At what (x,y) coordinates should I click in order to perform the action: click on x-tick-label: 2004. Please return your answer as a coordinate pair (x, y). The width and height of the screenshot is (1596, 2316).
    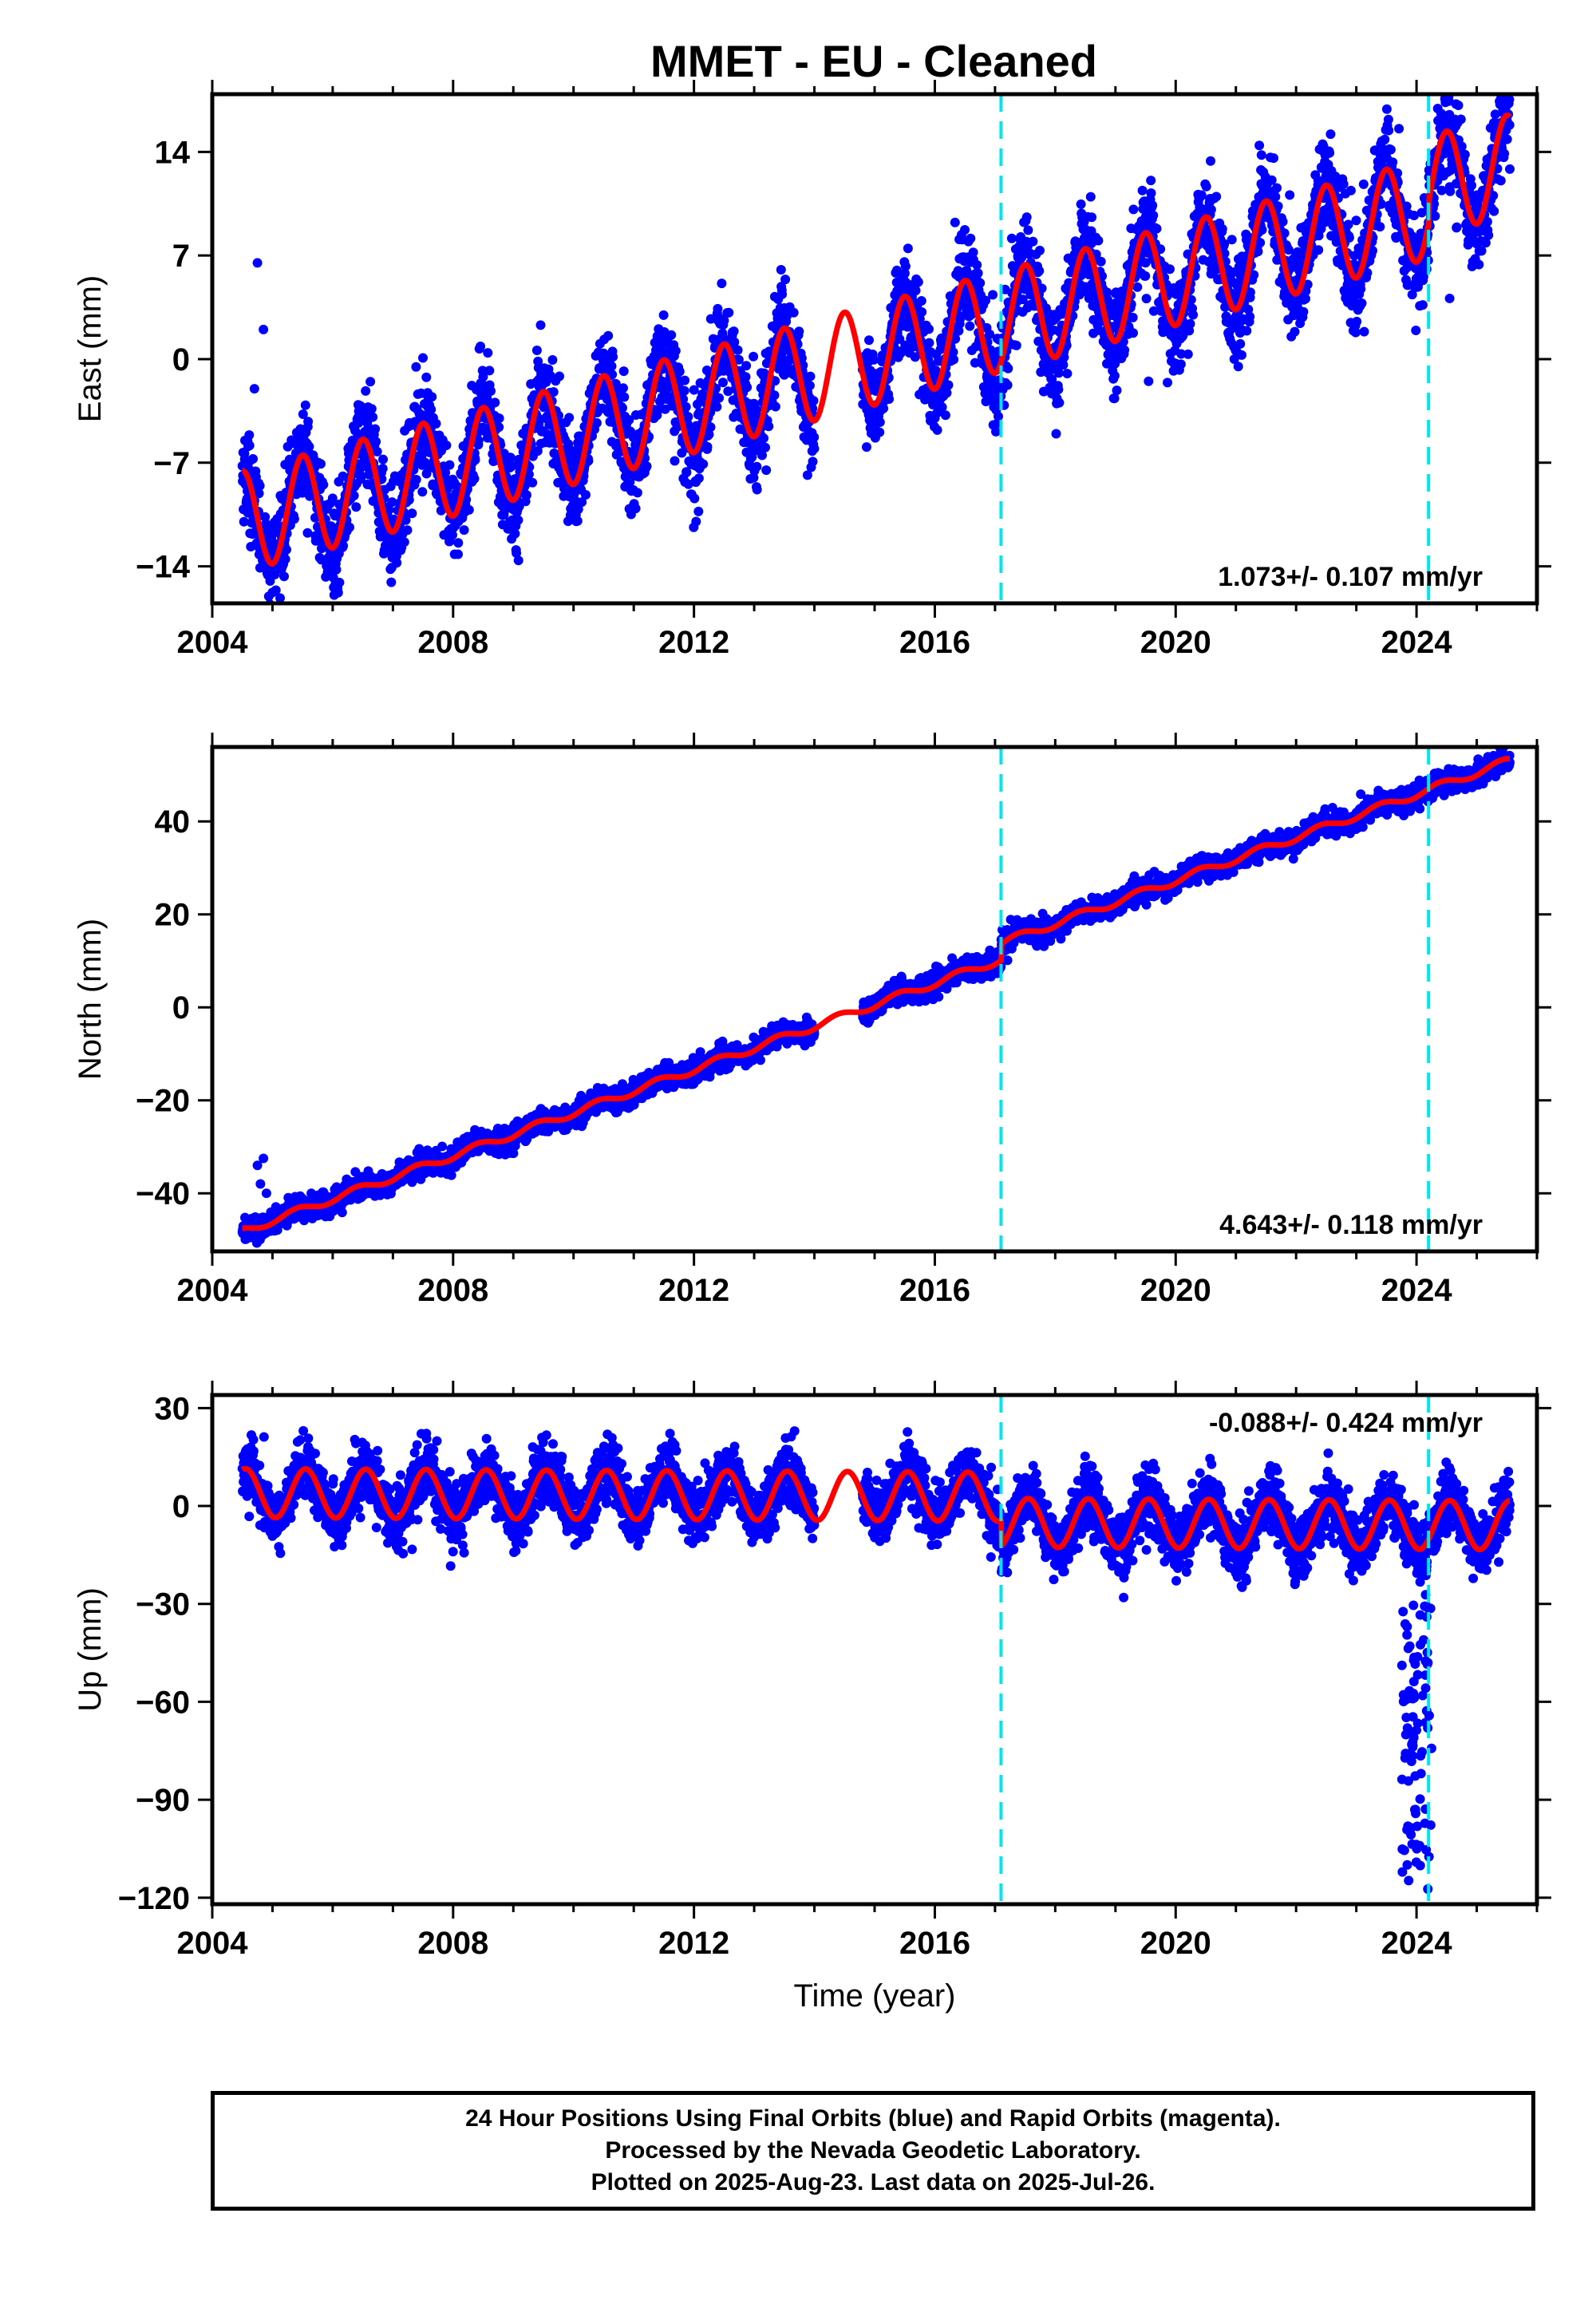
    Looking at the image, I should click on (213, 642).